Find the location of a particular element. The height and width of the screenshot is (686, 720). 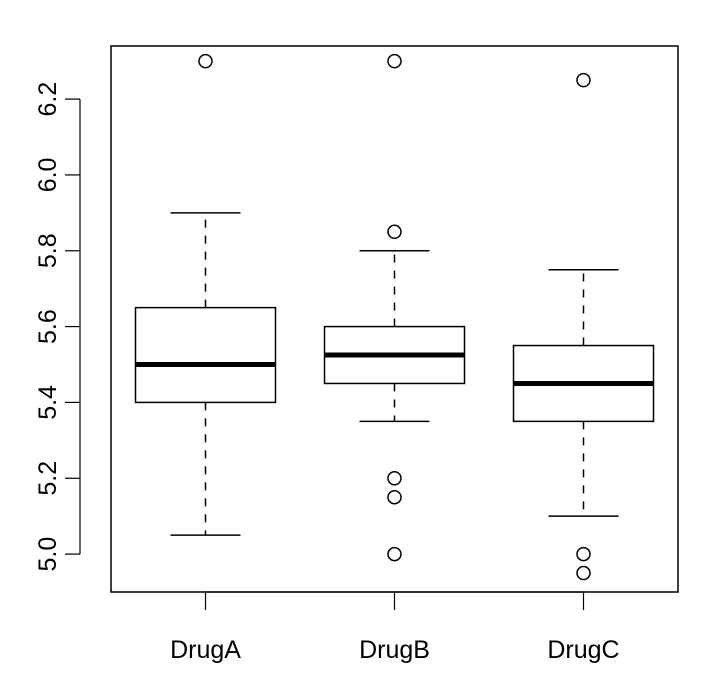

y-tick-label: 6.0 is located at coordinates (48, 175).